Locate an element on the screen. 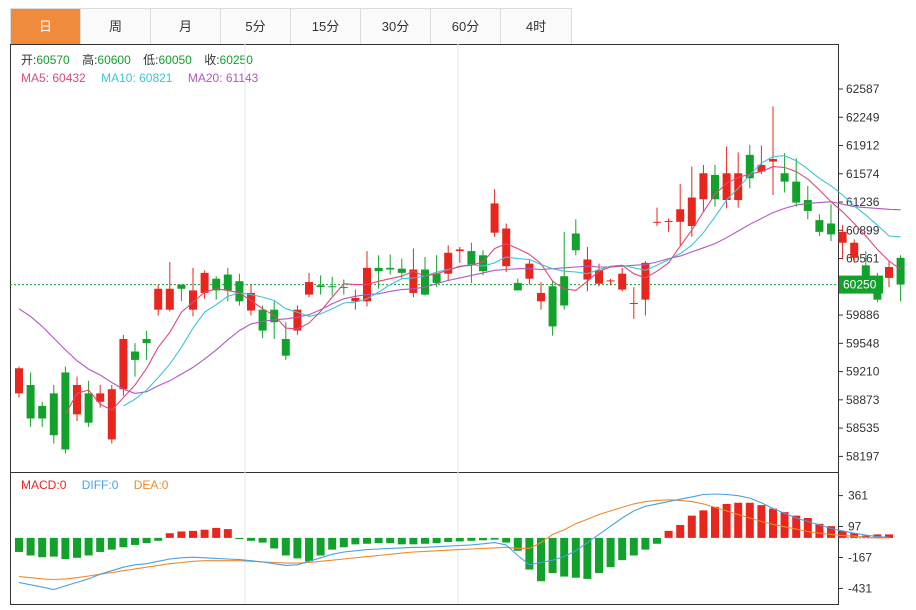 The width and height of the screenshot is (916, 610). tab-4: 15分 is located at coordinates (326, 26).